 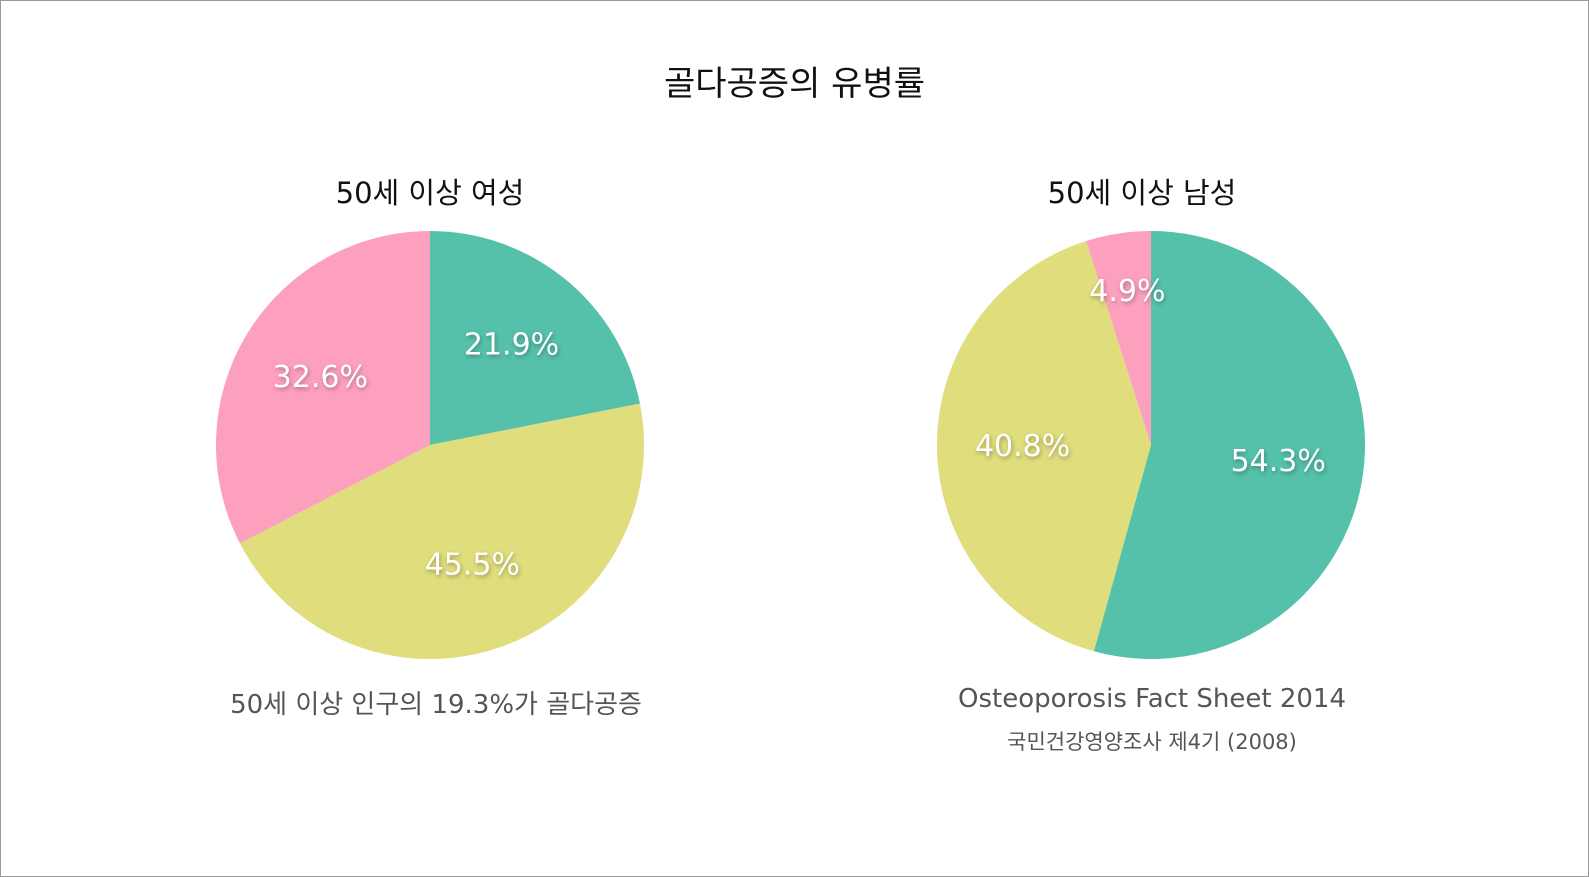 What do you see at coordinates (1278, 461) in the screenshot?
I see `pie-1-label-0: 54.3%` at bounding box center [1278, 461].